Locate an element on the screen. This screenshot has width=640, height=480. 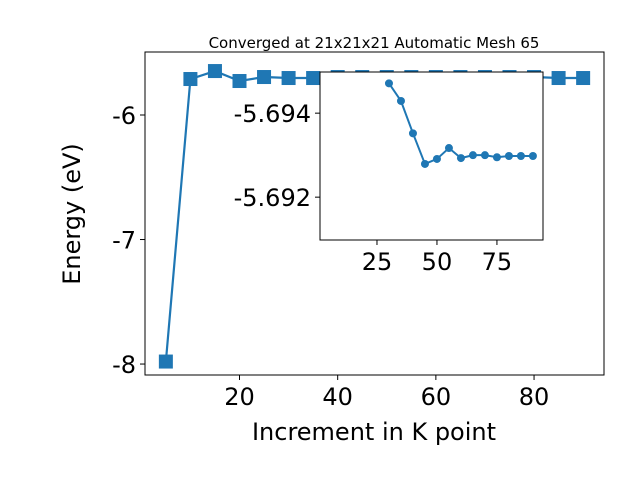
y-tick-label: -5.692 is located at coordinates (272, 198).